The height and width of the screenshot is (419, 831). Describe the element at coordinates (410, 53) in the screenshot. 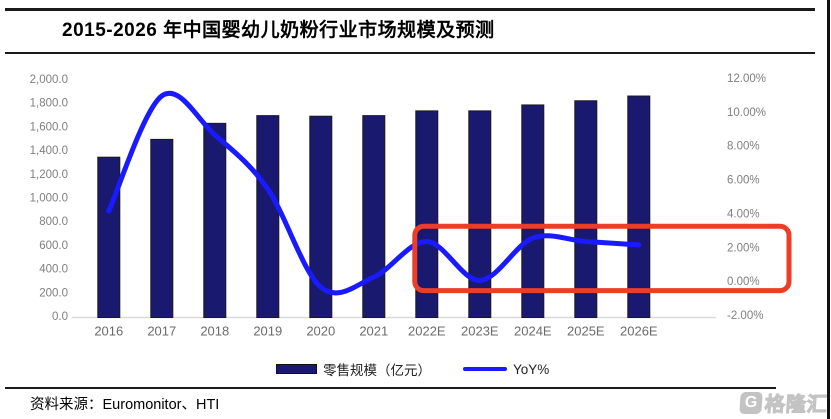

I see `title-bottom-rule` at that location.